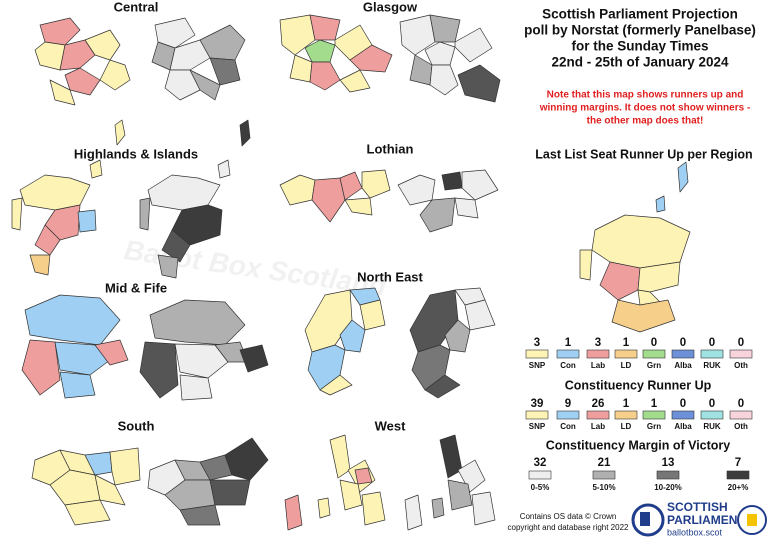 This screenshot has width=768, height=543. What do you see at coordinates (448, 201) in the screenshot?
I see `lothian-margin-map` at bounding box center [448, 201].